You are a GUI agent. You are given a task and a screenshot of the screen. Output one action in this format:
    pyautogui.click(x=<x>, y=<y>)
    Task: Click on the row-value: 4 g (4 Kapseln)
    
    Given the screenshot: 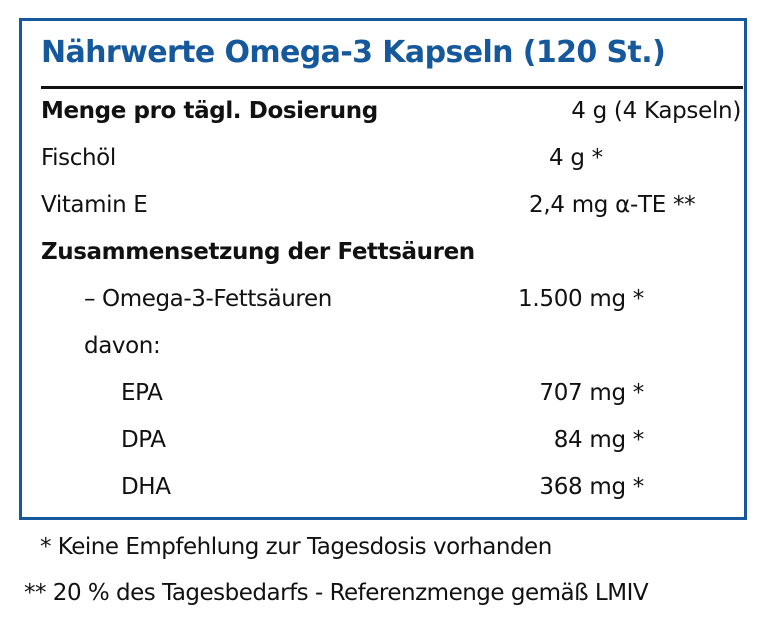 What is the action you would take?
    pyautogui.click(x=656, y=111)
    